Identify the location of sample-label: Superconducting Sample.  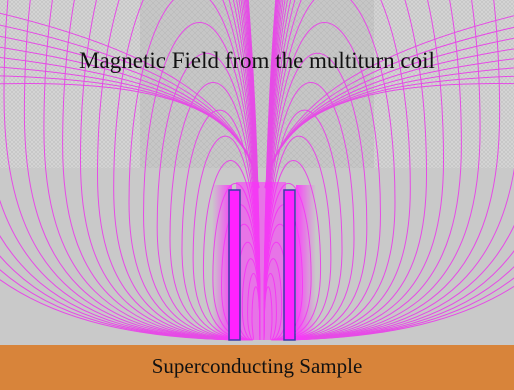
(257, 366).